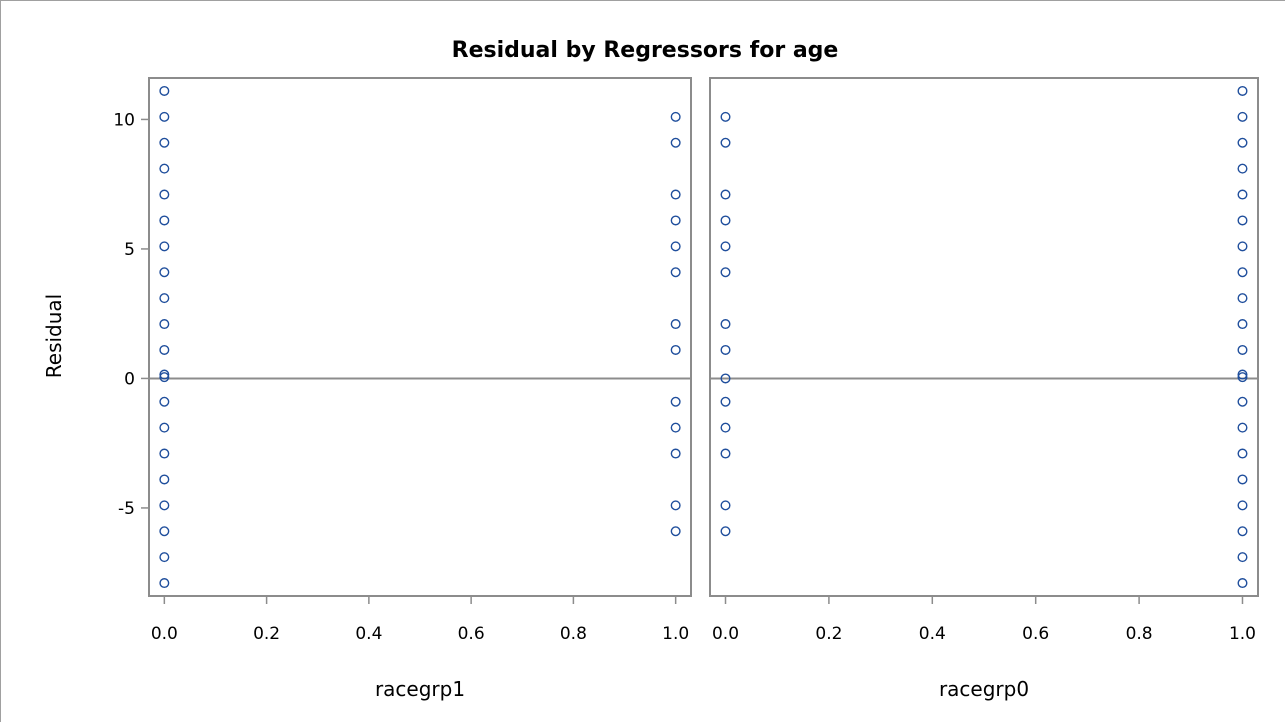  I want to click on y-tick-label: -5, so click(126, 509).